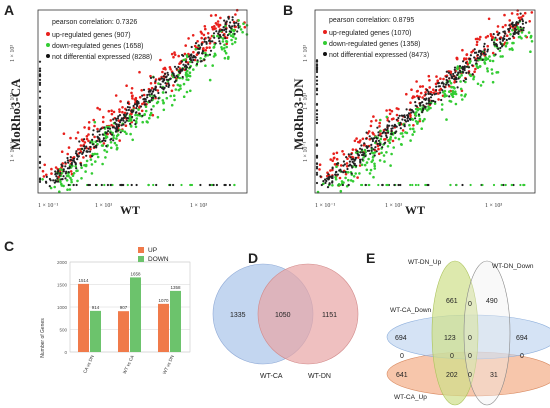 The image size is (550, 408). Describe the element at coordinates (48, 206) in the screenshot. I see `xtick-a-1: 1 × 10⁻¹` at that location.